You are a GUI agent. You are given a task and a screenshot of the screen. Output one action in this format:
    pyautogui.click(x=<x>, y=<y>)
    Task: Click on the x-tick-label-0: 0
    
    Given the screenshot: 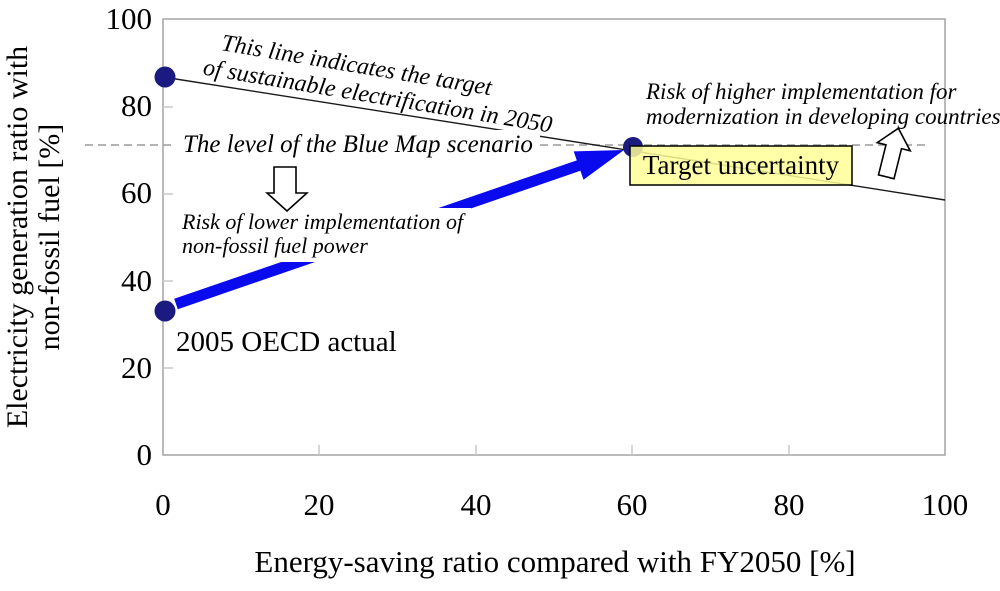 What is the action you would take?
    pyautogui.click(x=163, y=504)
    